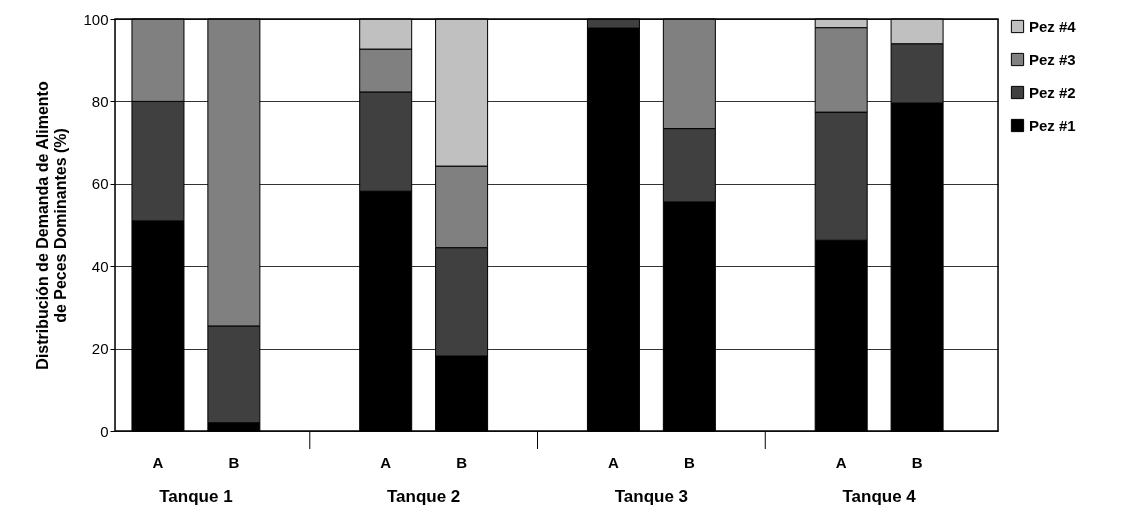  Describe the element at coordinates (104, 431) in the screenshot. I see `y-tick-label: 0` at that location.